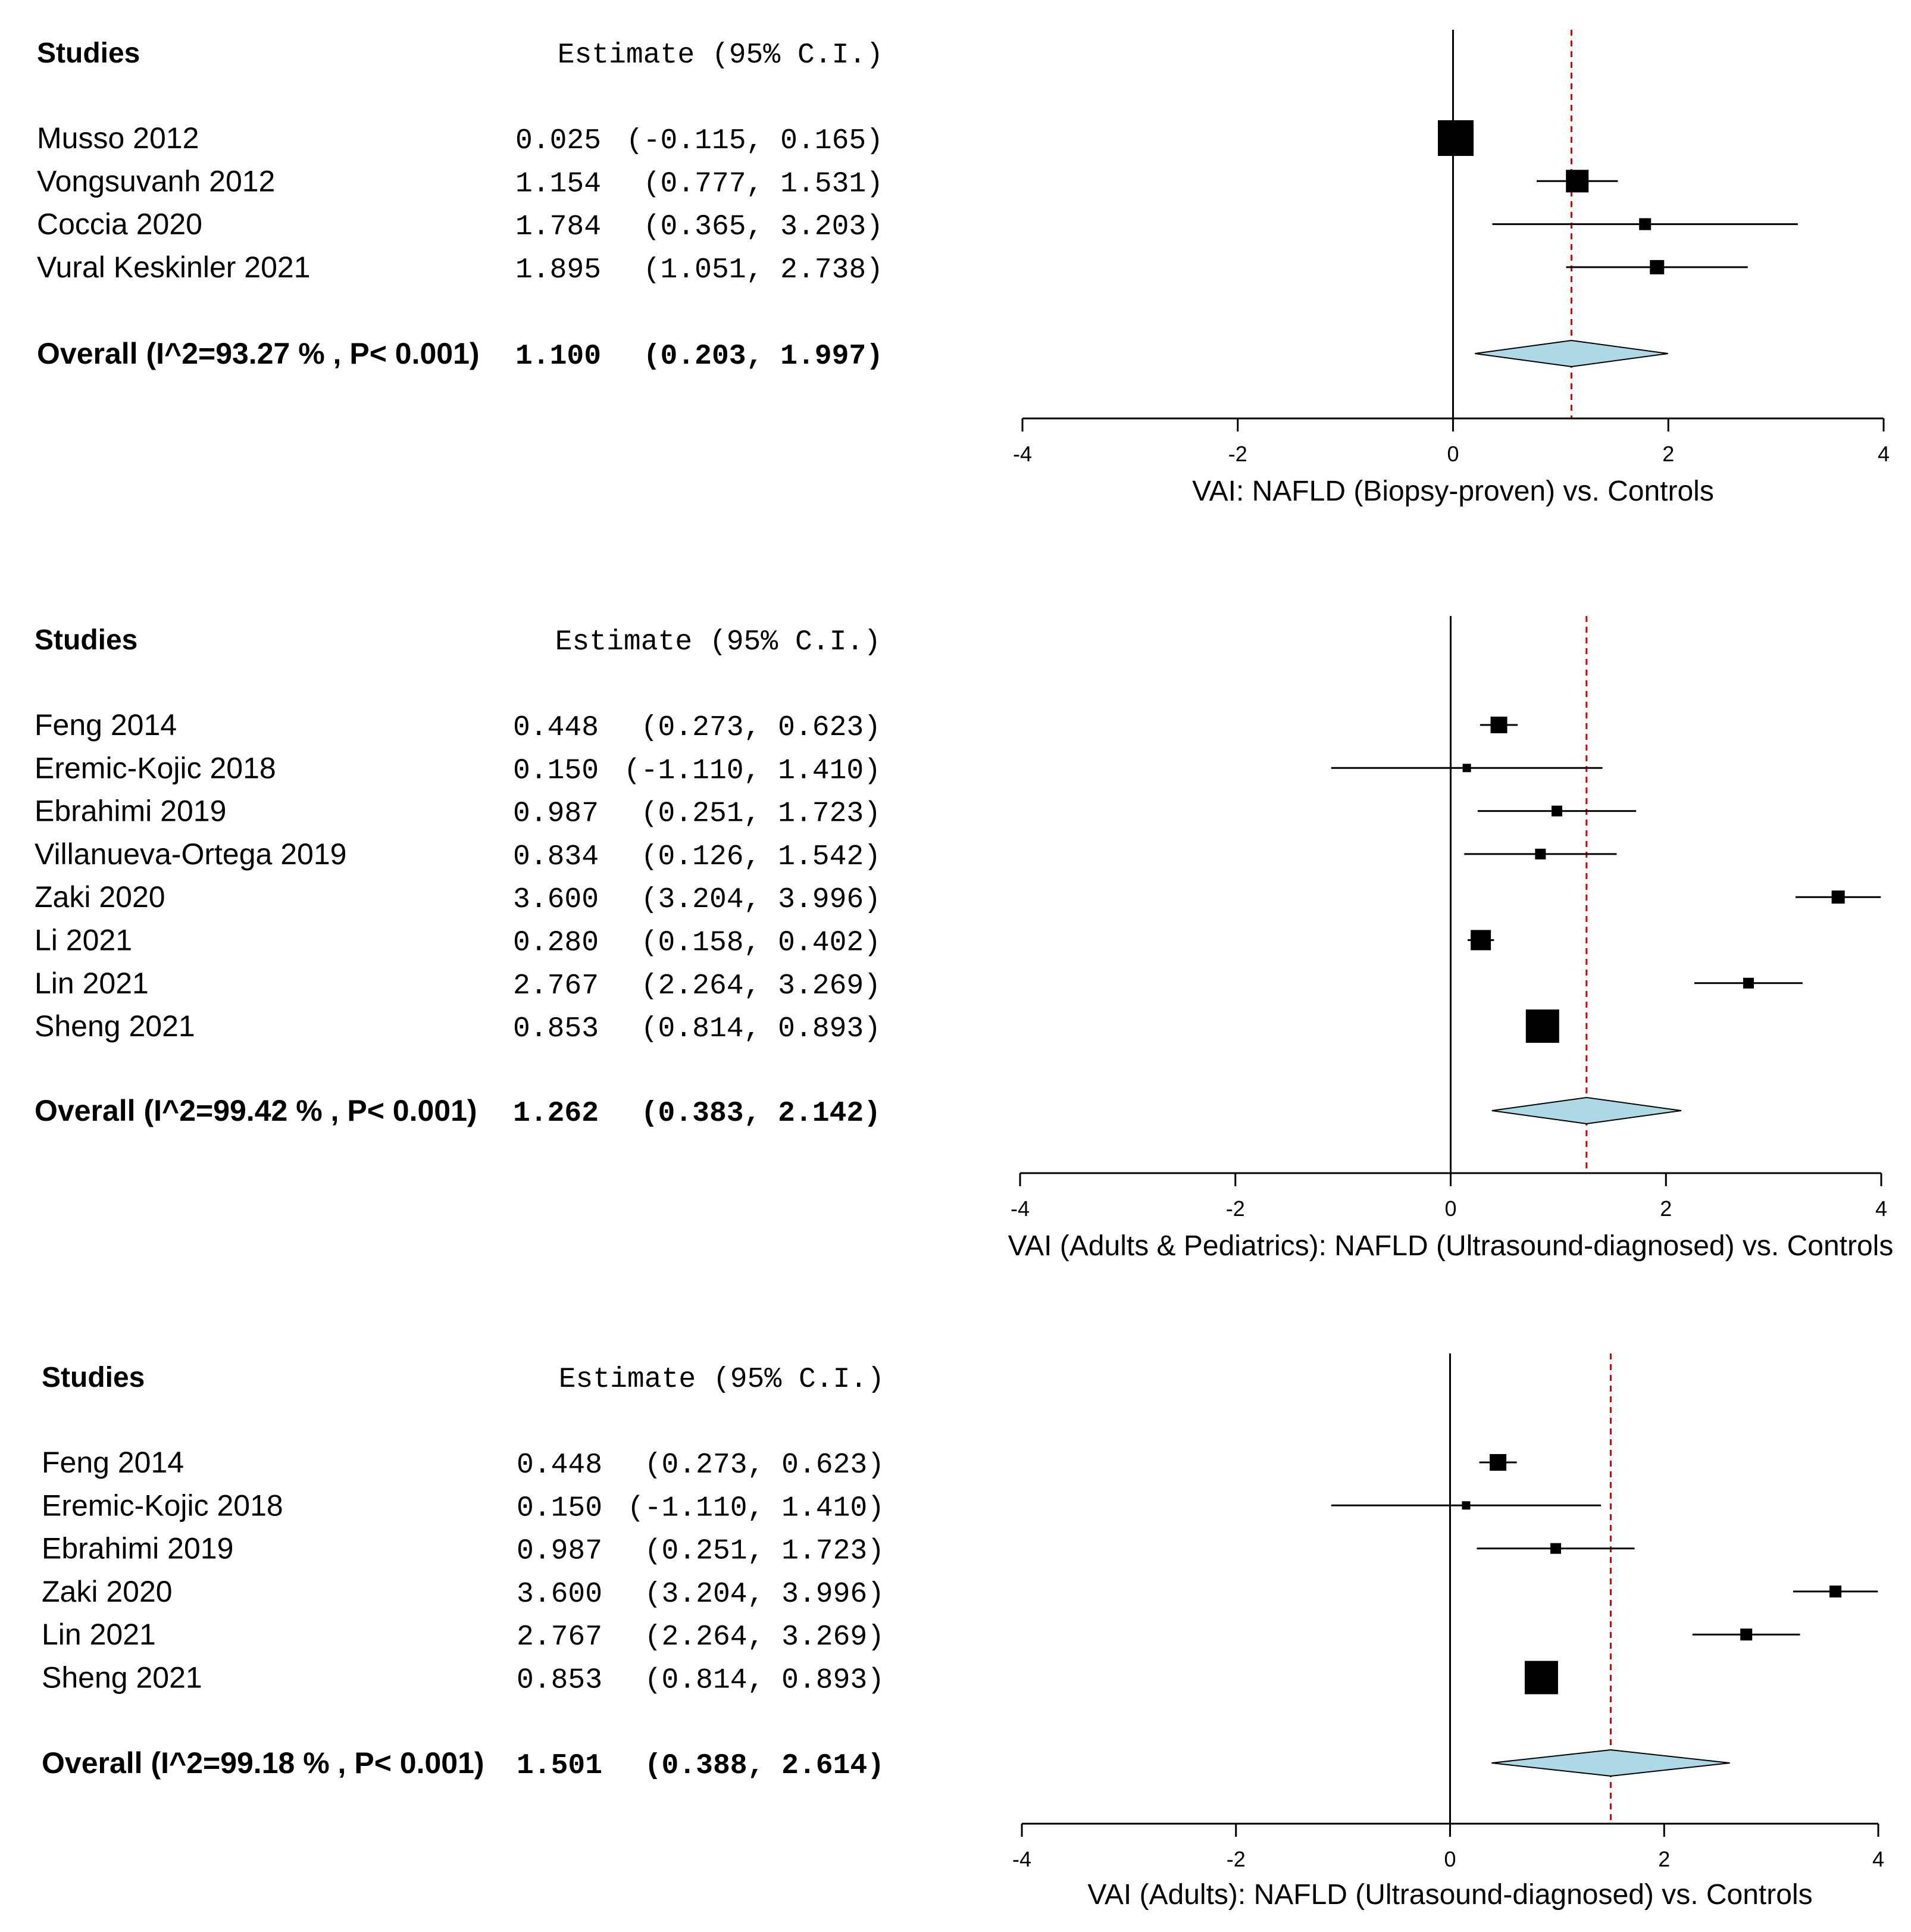 Image resolution: width=1911 pixels, height=1932 pixels. What do you see at coordinates (174, 267) in the screenshot?
I see `study-name: Vural Keskinler 2021` at bounding box center [174, 267].